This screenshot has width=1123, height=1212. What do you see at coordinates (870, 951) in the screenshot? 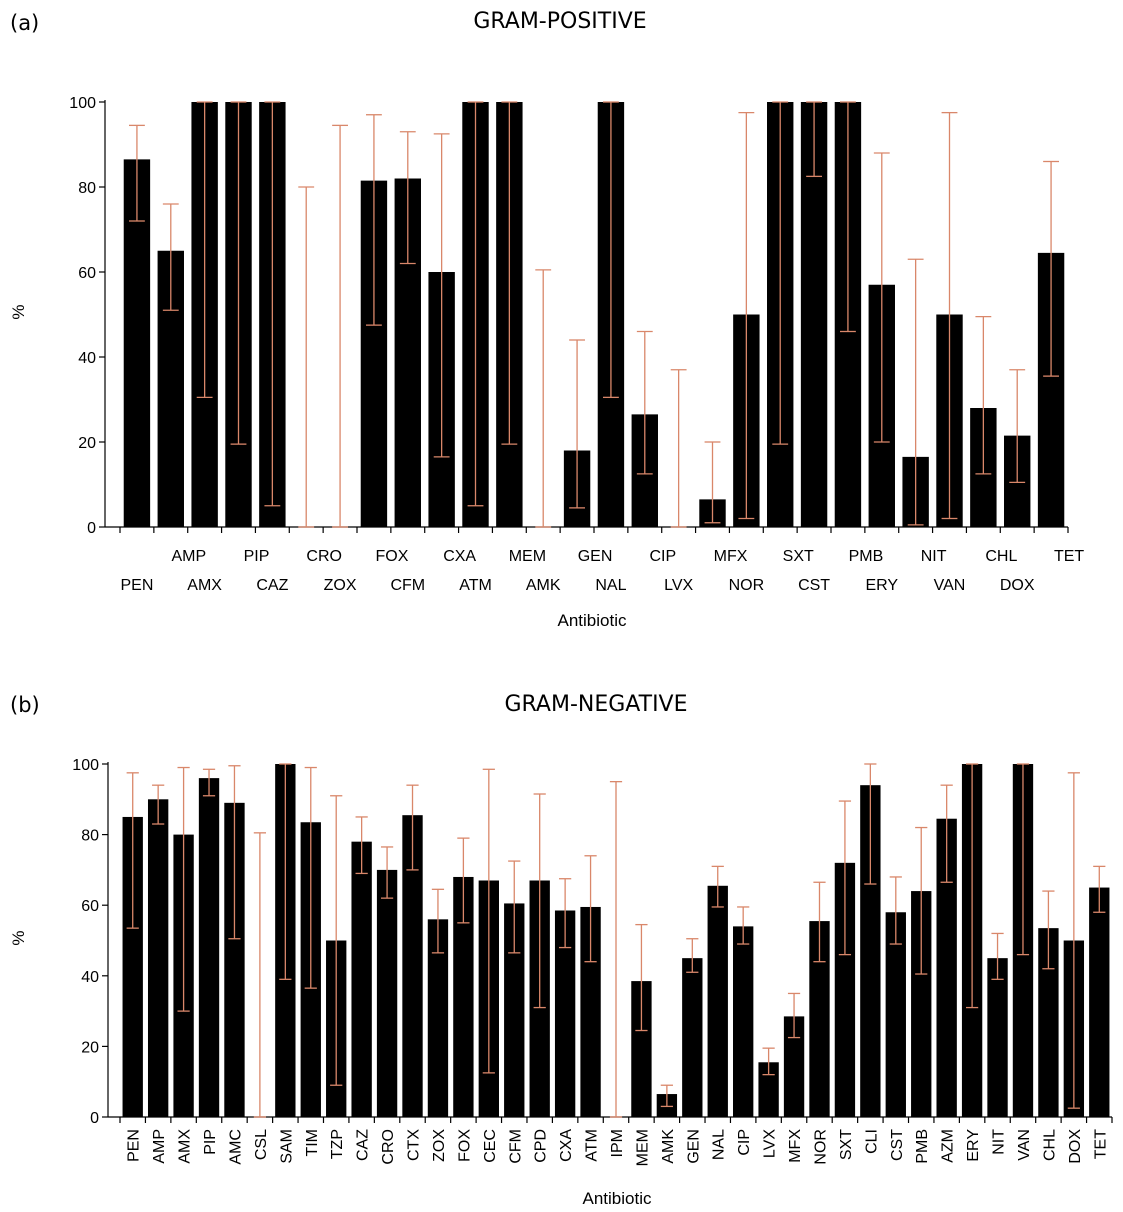
I see `bar-CLI` at bounding box center [870, 951].